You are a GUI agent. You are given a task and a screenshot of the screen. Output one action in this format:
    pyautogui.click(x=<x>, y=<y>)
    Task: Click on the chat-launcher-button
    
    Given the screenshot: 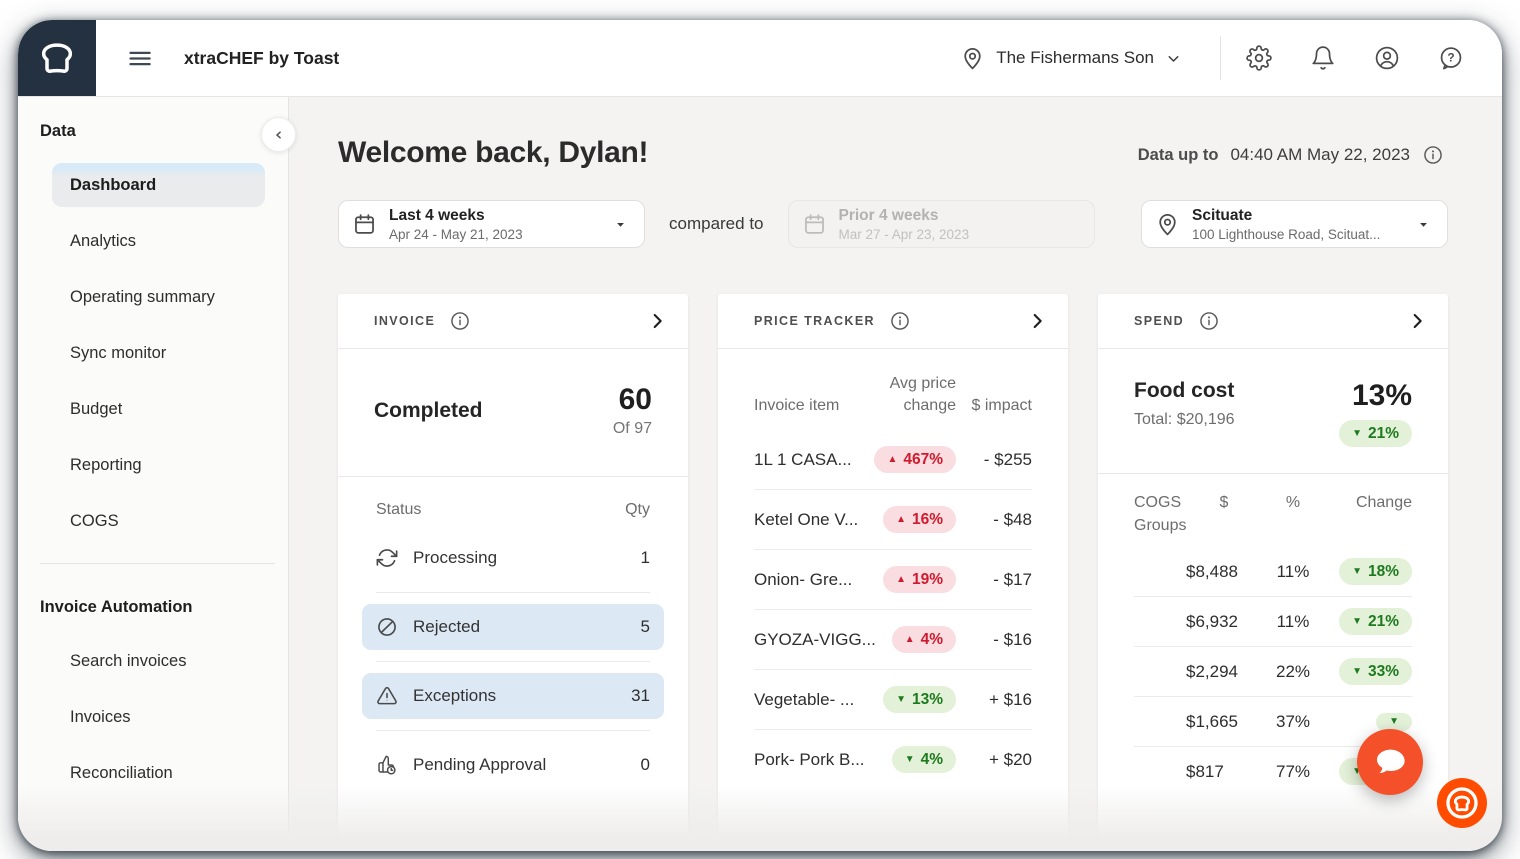 What is the action you would take?
    pyautogui.click(x=1390, y=762)
    